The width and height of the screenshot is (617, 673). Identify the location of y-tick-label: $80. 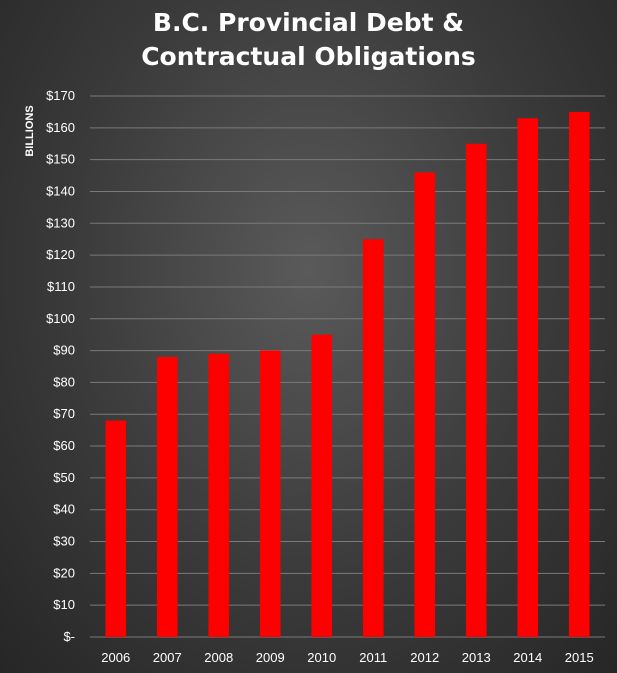
(64, 381).